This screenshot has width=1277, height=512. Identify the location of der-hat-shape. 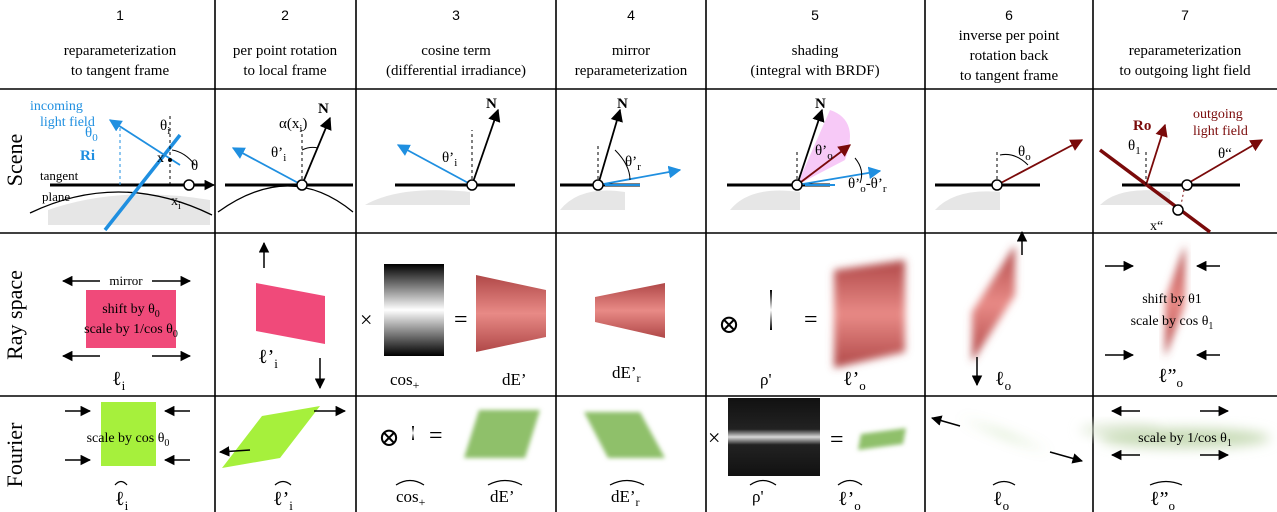
(624, 435).